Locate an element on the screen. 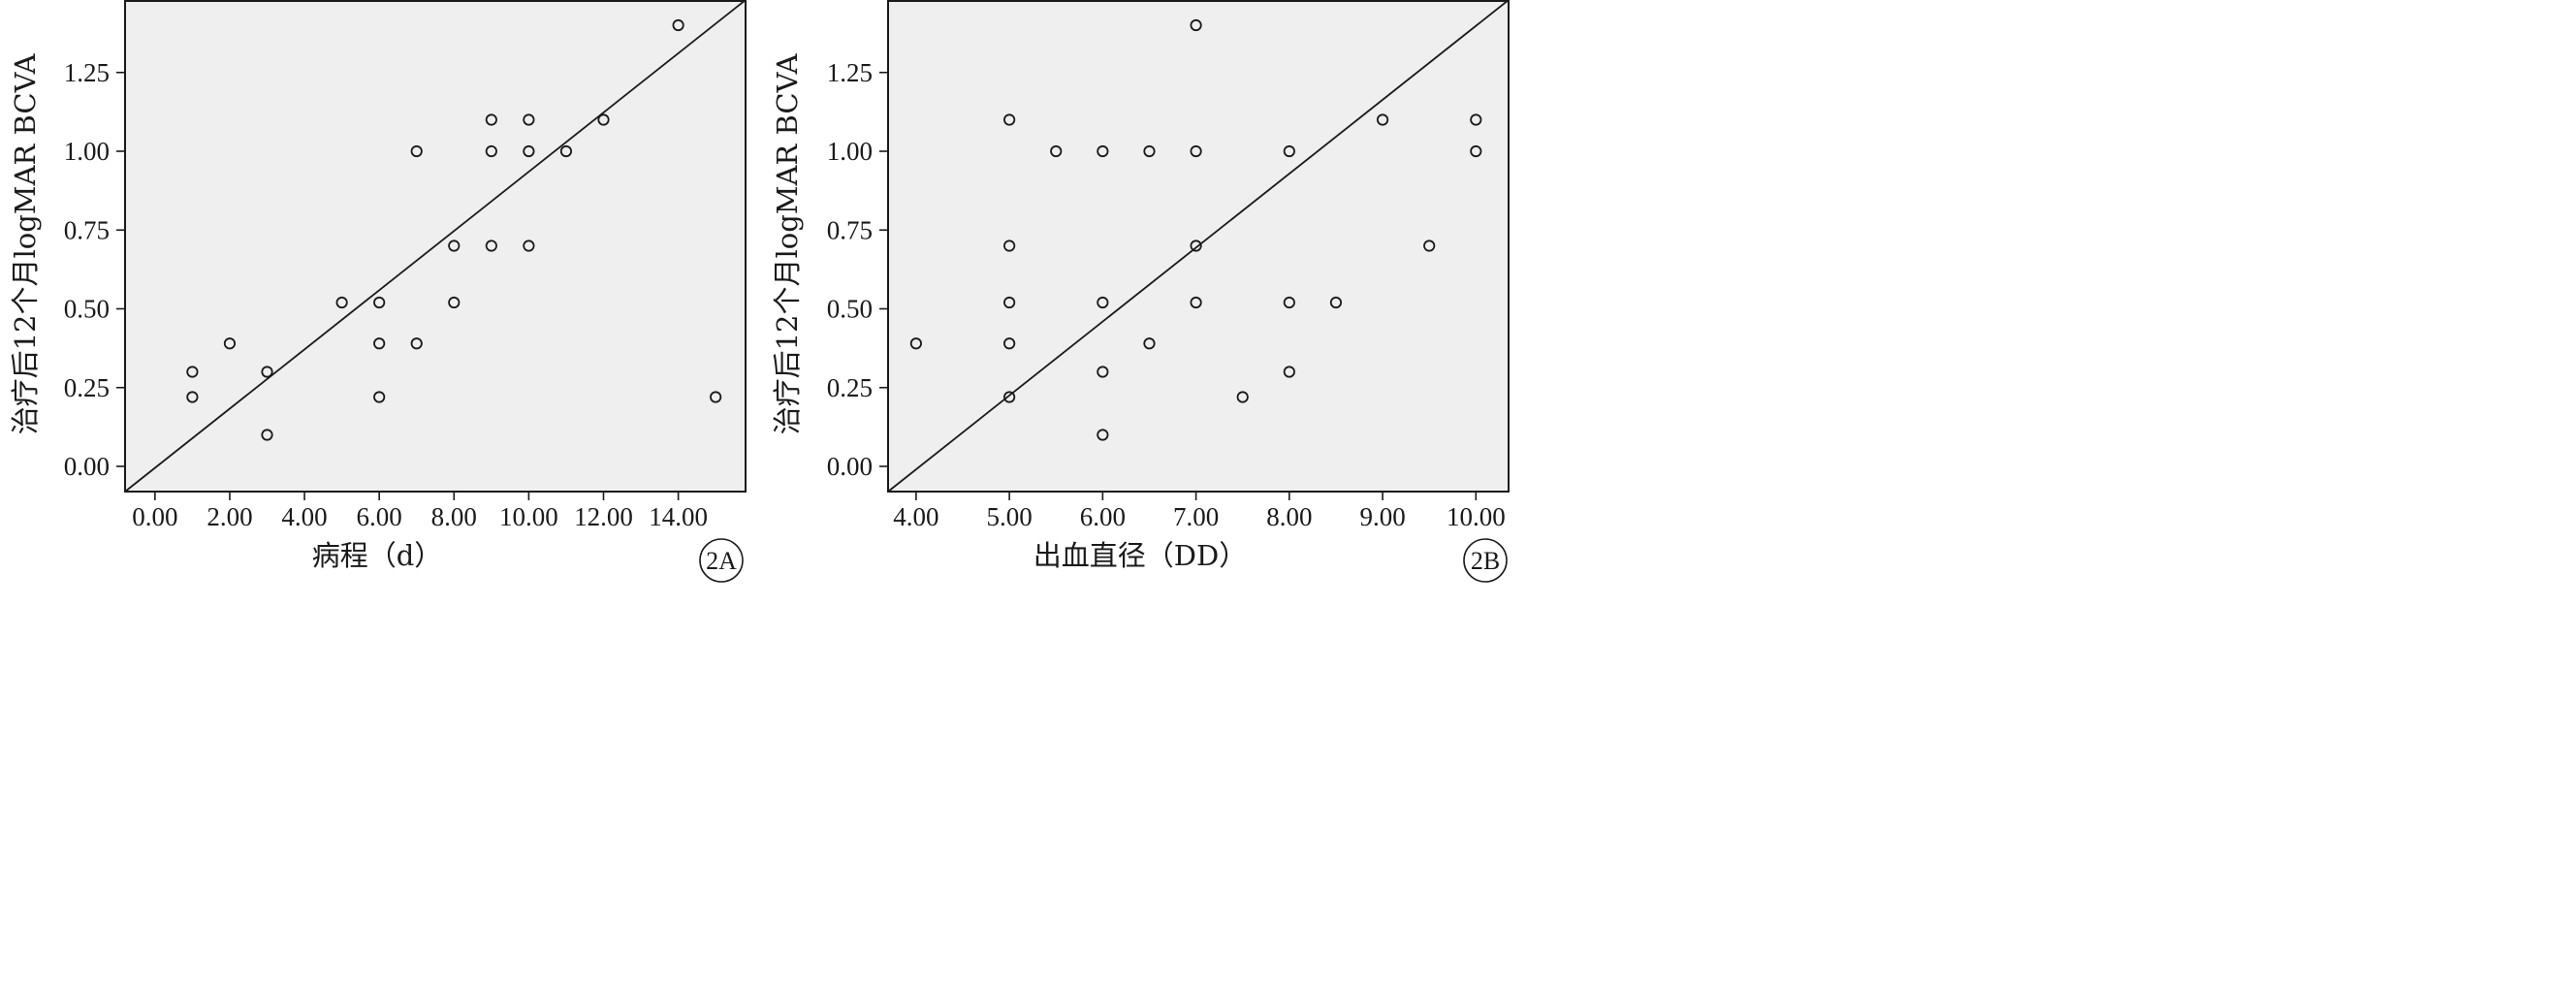 The height and width of the screenshot is (988, 2576). x-tick-label: 14.00 is located at coordinates (678, 516).